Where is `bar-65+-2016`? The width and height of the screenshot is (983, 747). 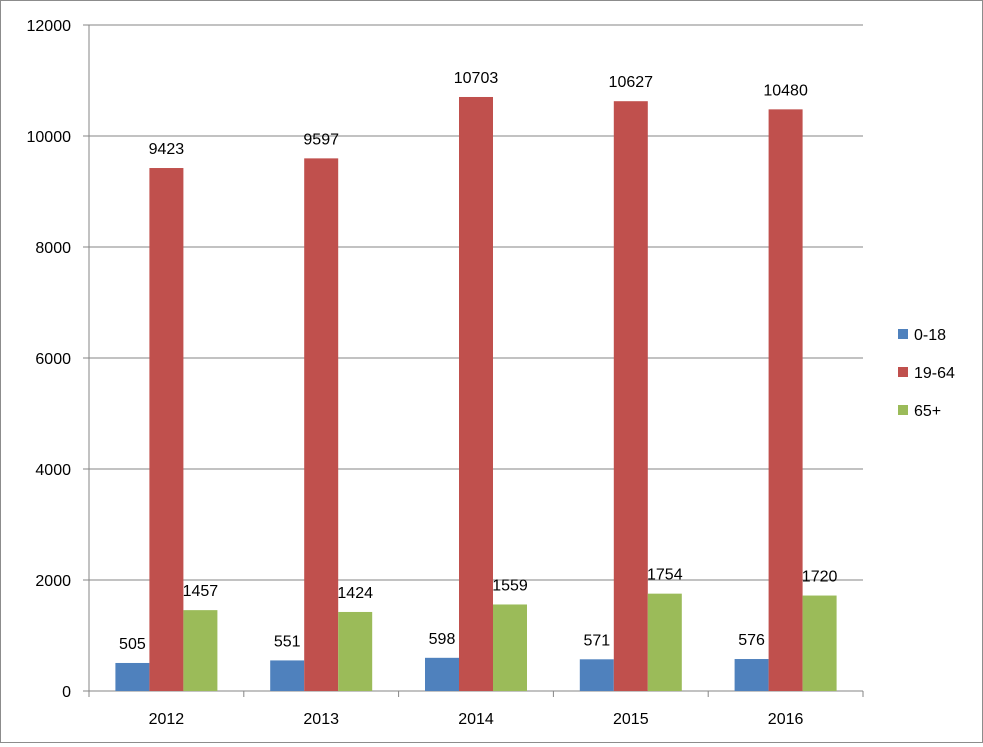
bar-65+-2016 is located at coordinates (819, 643).